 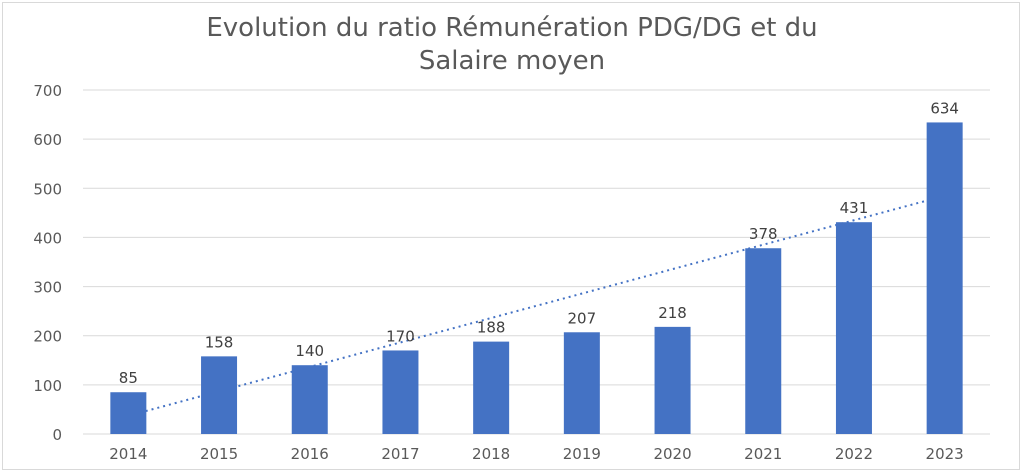 What do you see at coordinates (400, 454) in the screenshot?
I see `x-tick-label-2017: 2017` at bounding box center [400, 454].